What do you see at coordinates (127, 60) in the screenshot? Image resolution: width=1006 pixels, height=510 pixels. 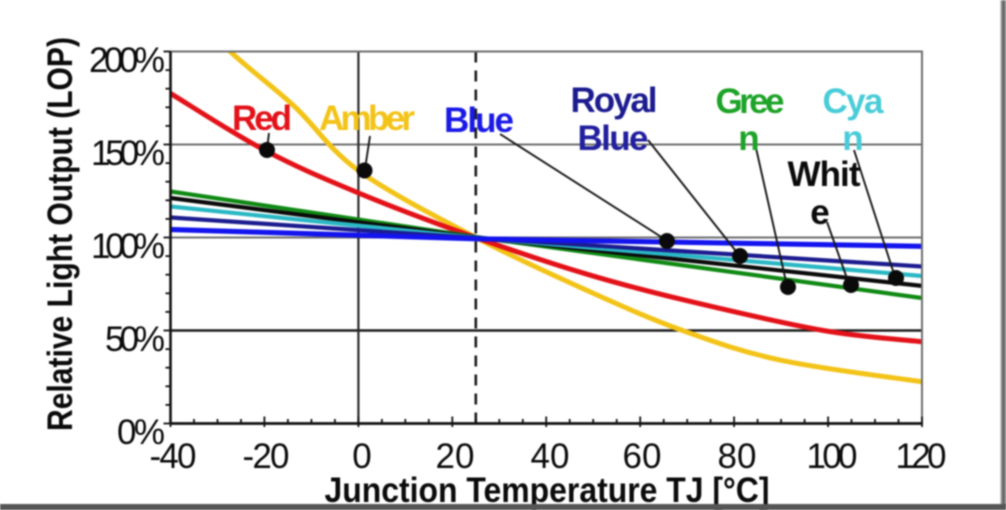 I see `svg-text: 200%` at bounding box center [127, 60].